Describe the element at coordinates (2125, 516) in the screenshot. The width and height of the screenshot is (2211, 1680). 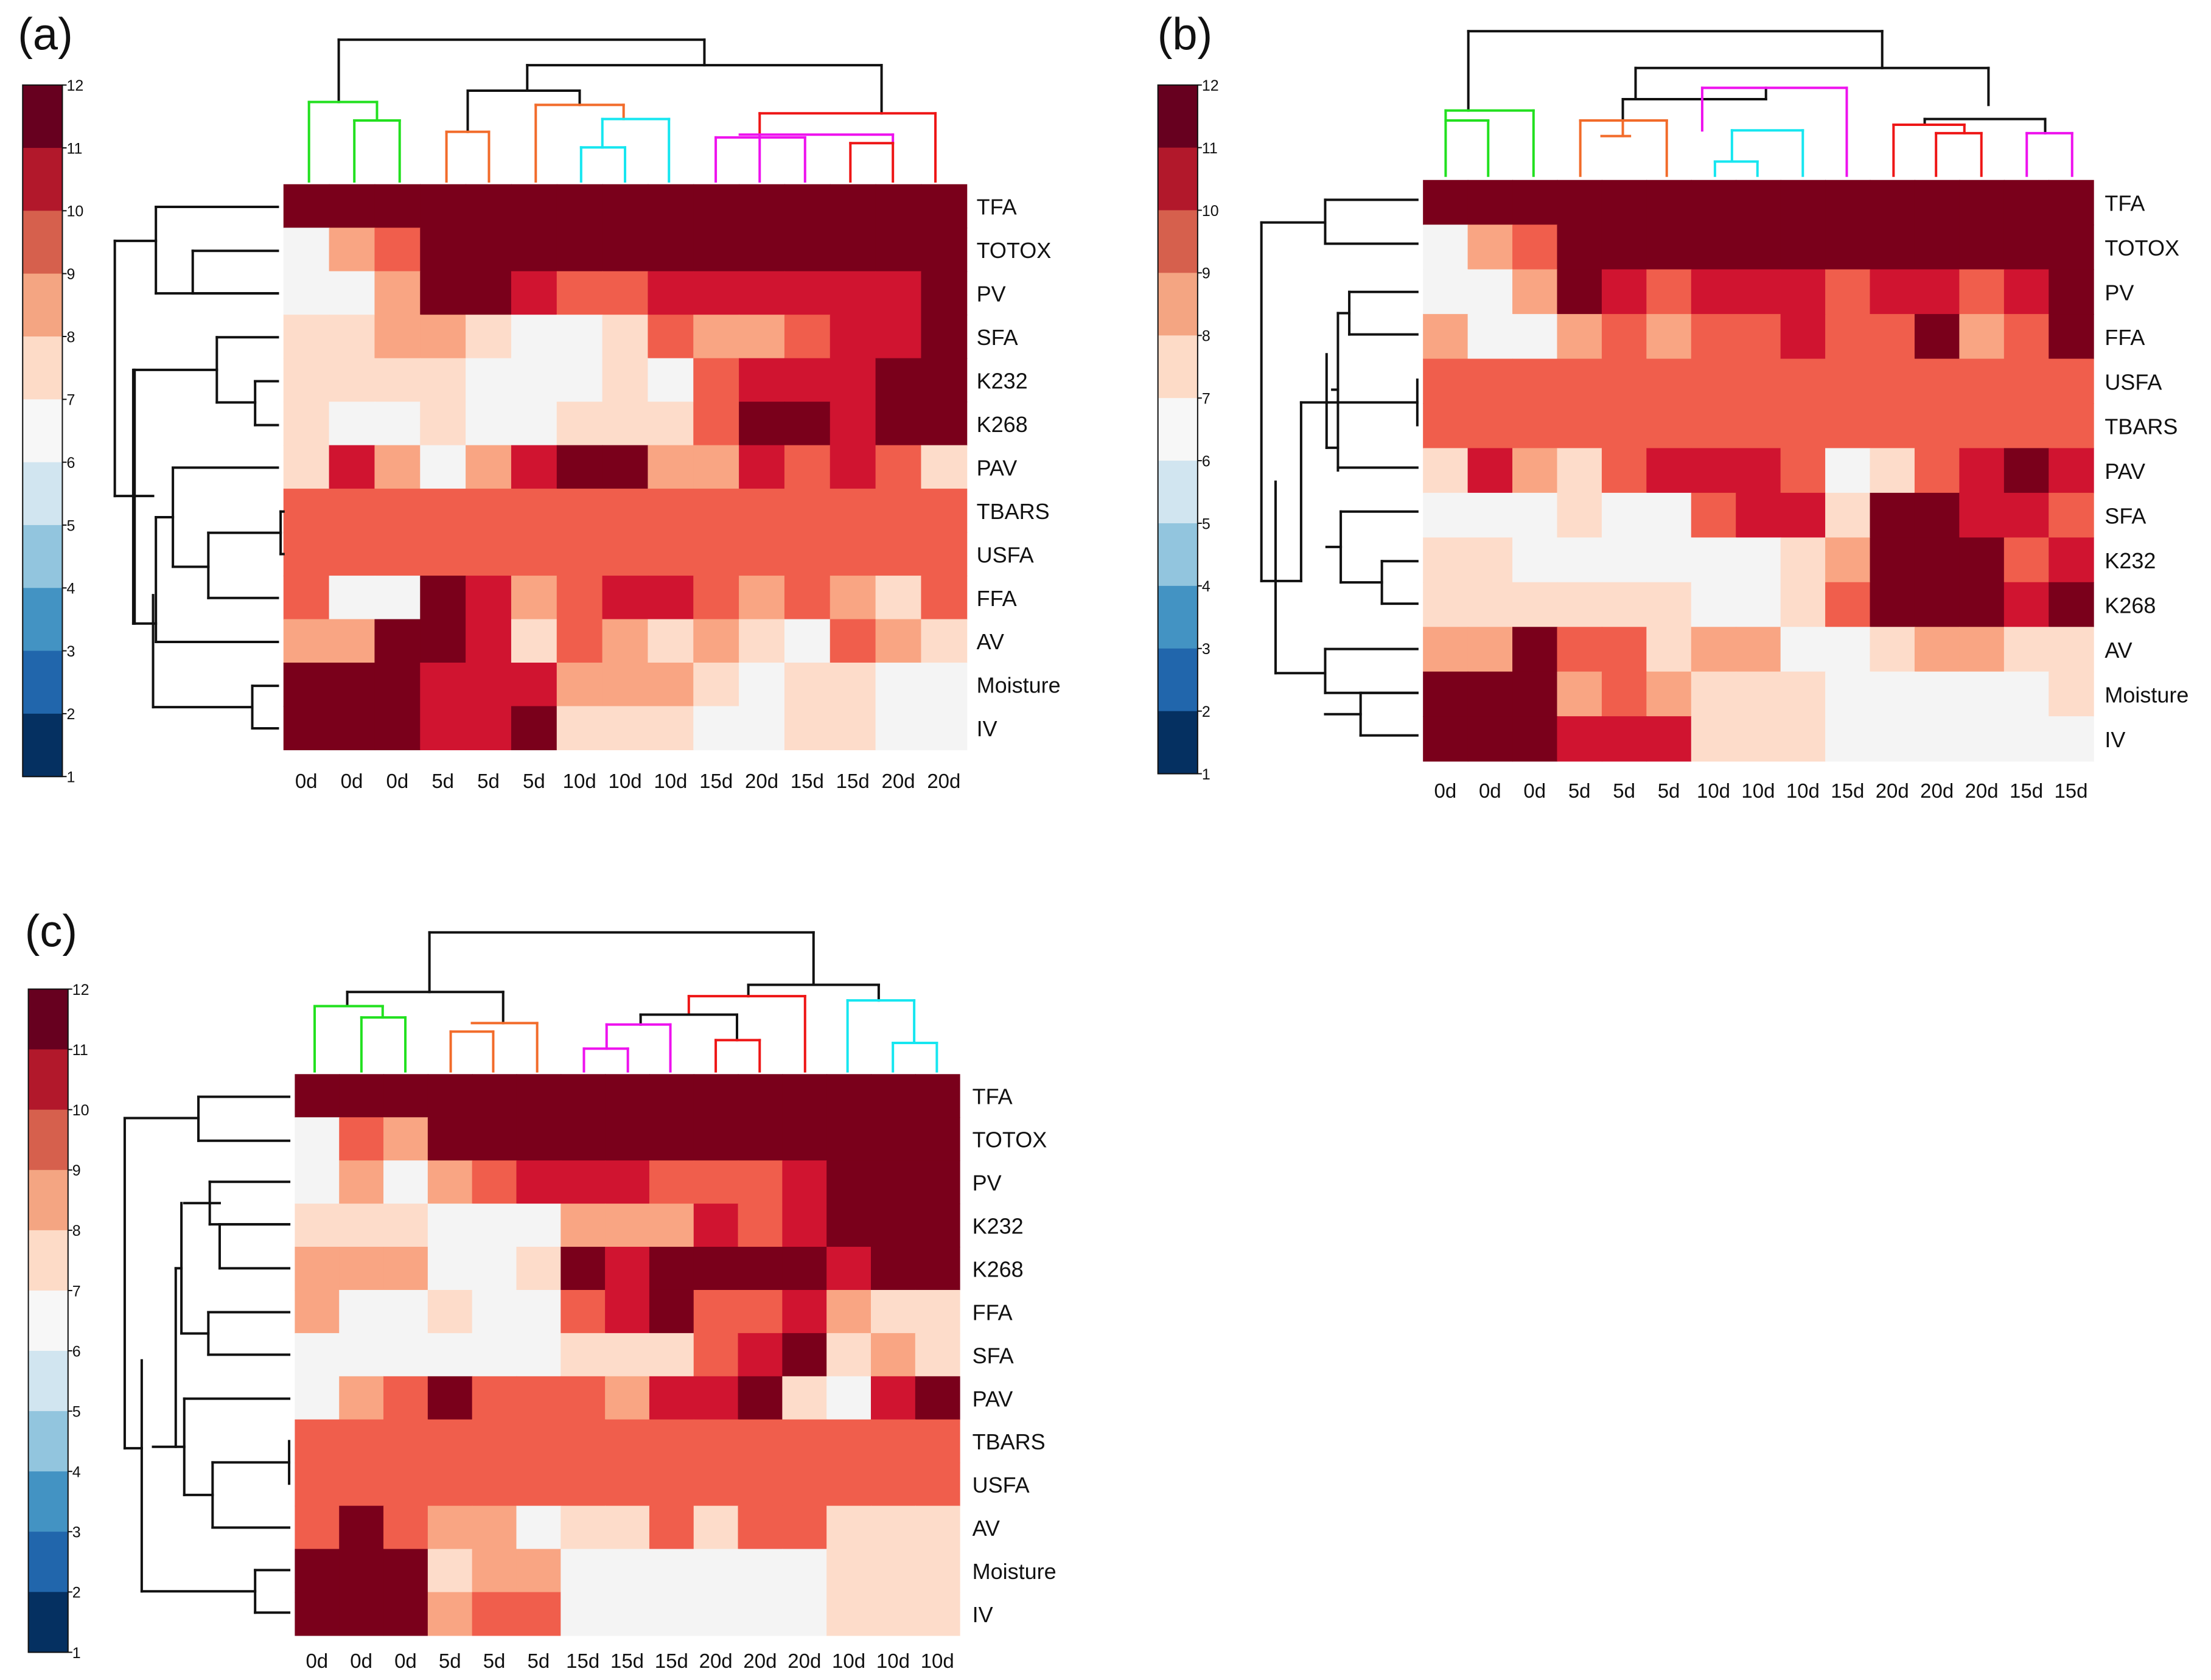
I see `row-label: SFA` at that location.